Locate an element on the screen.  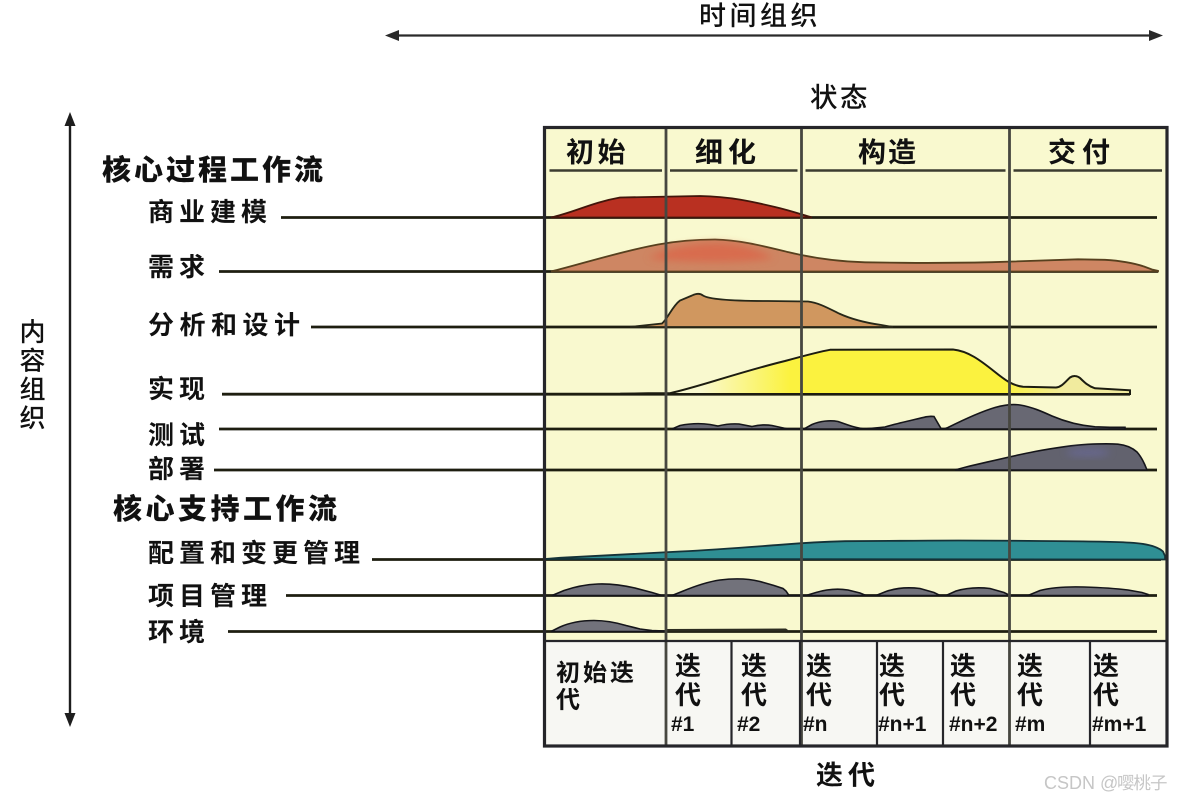
svg-text: #n+1 is located at coordinates (902, 724).